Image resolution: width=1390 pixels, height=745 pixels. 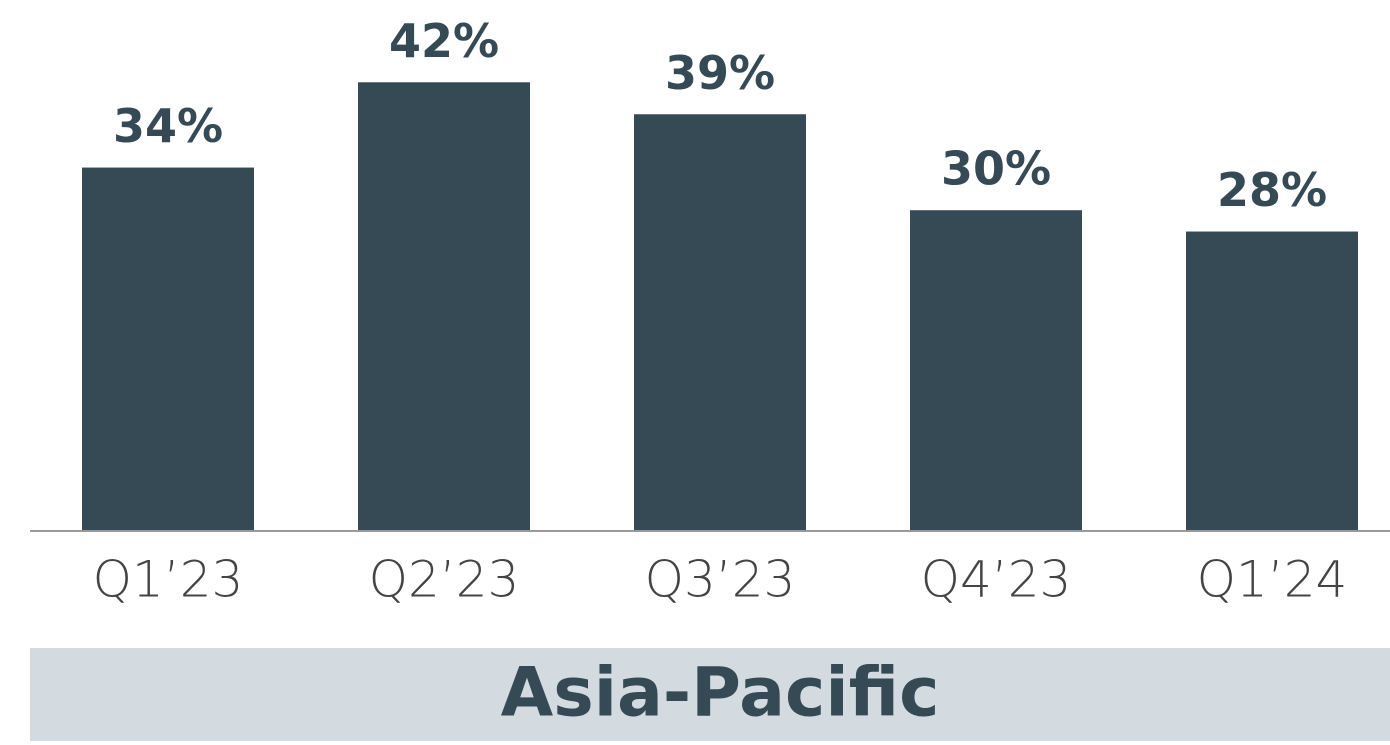 I want to click on x-tick-label: Q3’23, so click(x=720, y=580).